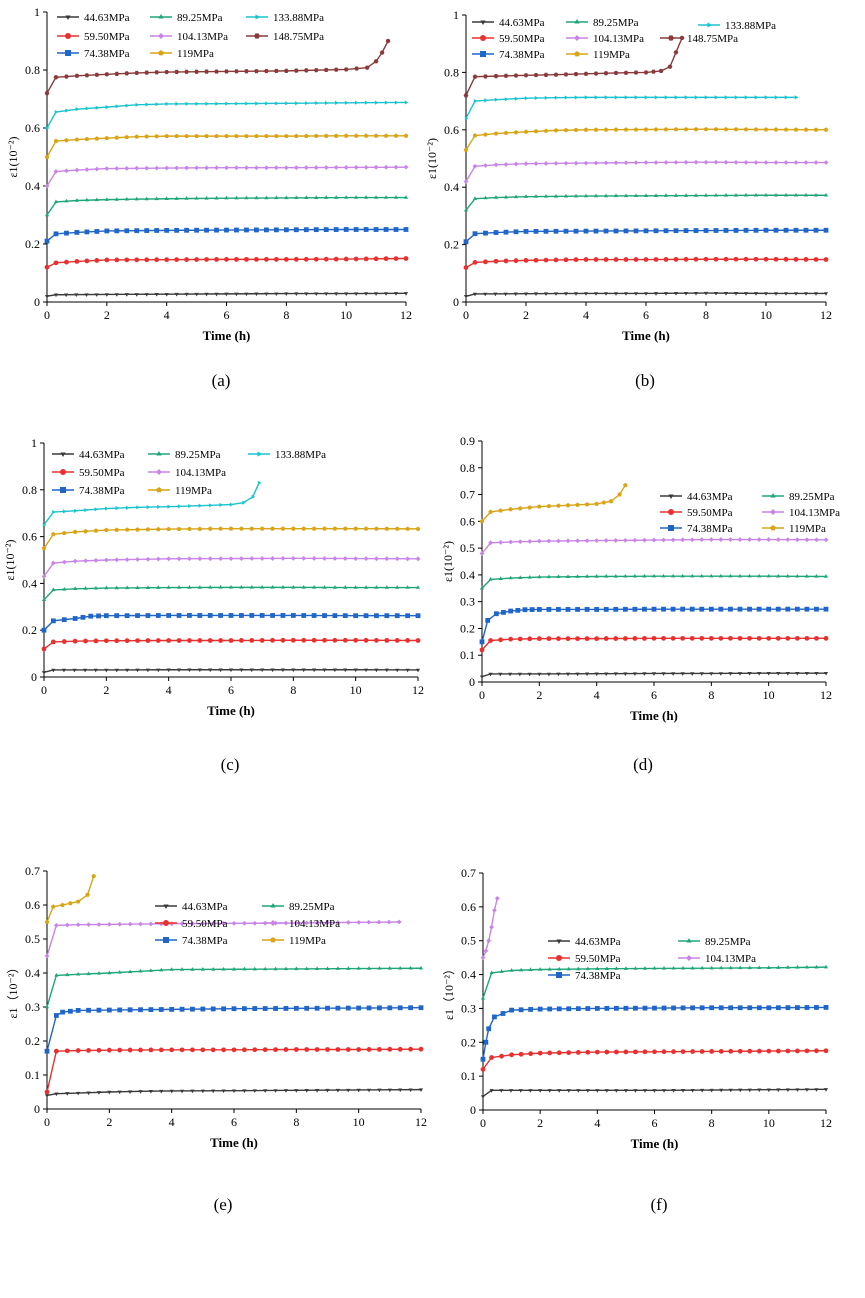 The width and height of the screenshot is (865, 1298). What do you see at coordinates (37, 12) in the screenshot?
I see `y-tick-label: 1` at bounding box center [37, 12].